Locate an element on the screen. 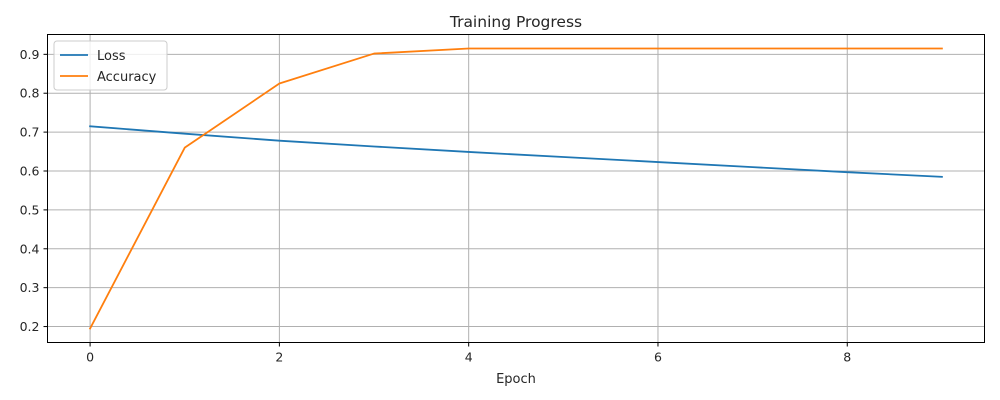 This screenshot has height=400, width=1000. legend-box is located at coordinates (110, 65).